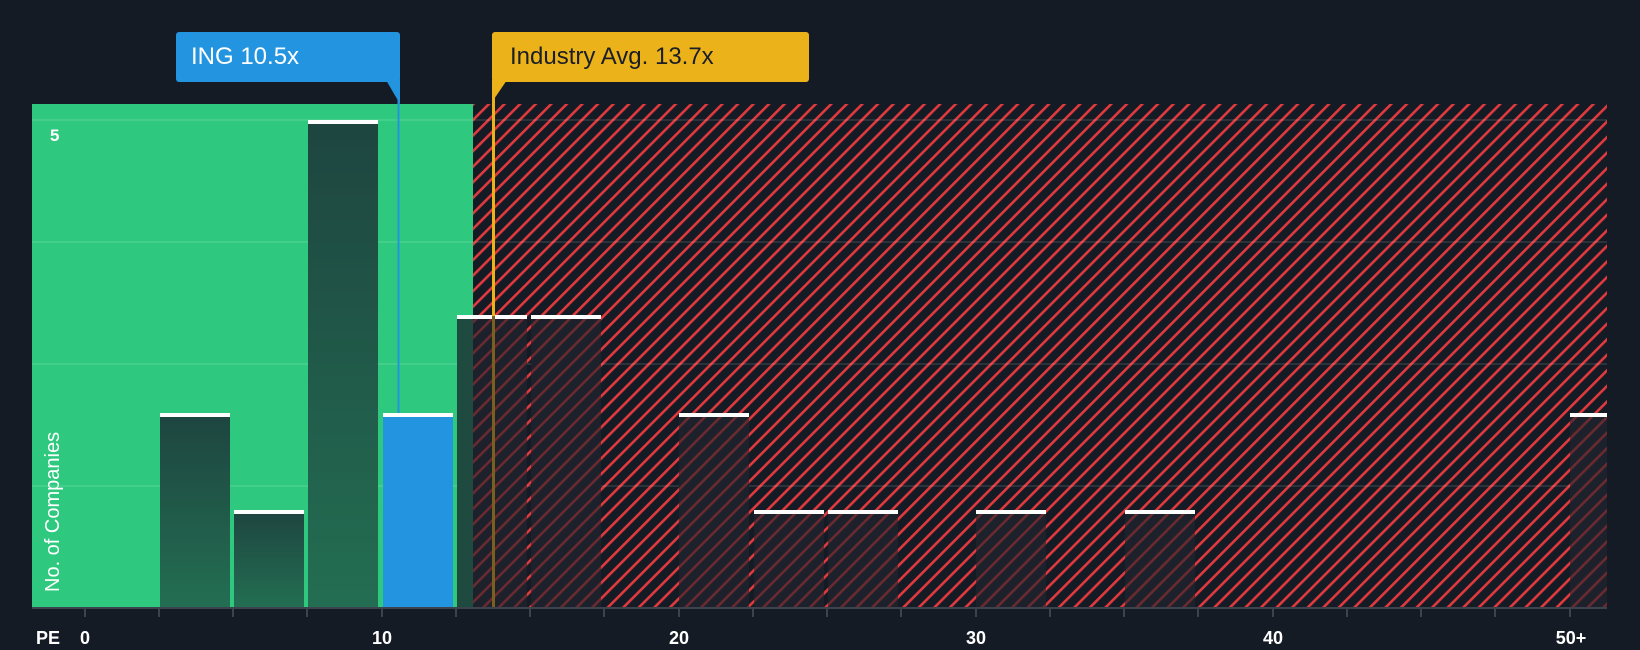 The height and width of the screenshot is (650, 1640). Describe the element at coordinates (393, 92) in the screenshot. I see `ing-callout-pointer` at that location.